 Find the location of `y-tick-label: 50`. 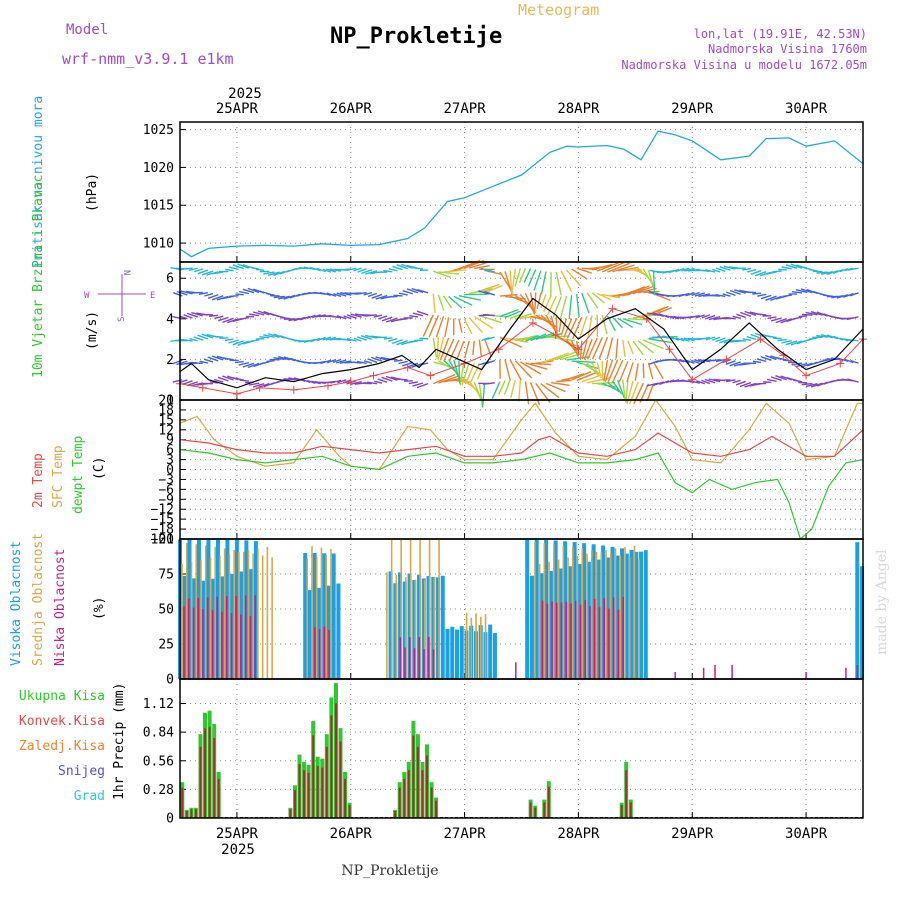

y-tick-label: 50 is located at coordinates (166, 610).